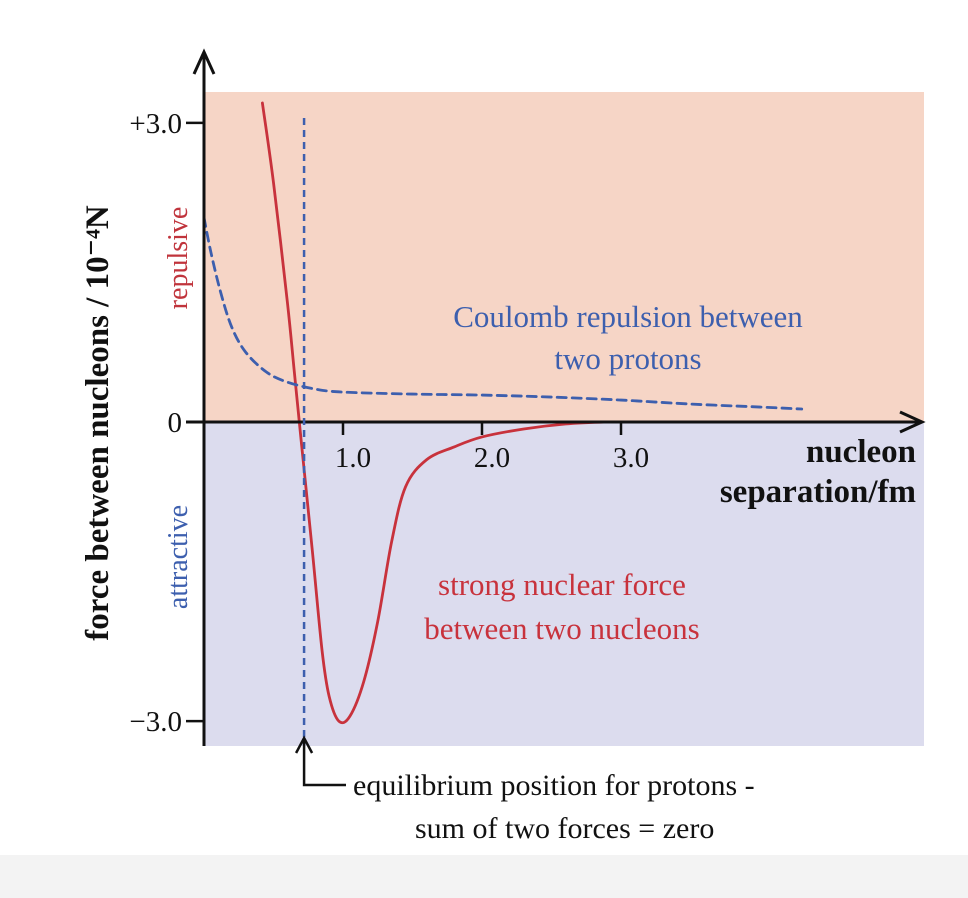 The image size is (968, 898). What do you see at coordinates (912, 422) in the screenshot?
I see `x-axis-arrowhead` at bounding box center [912, 422].